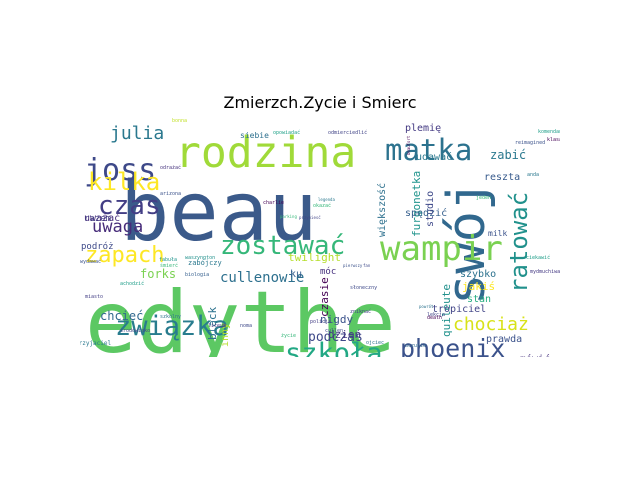  I want to click on word-twilight: twilight, so click(314, 257).